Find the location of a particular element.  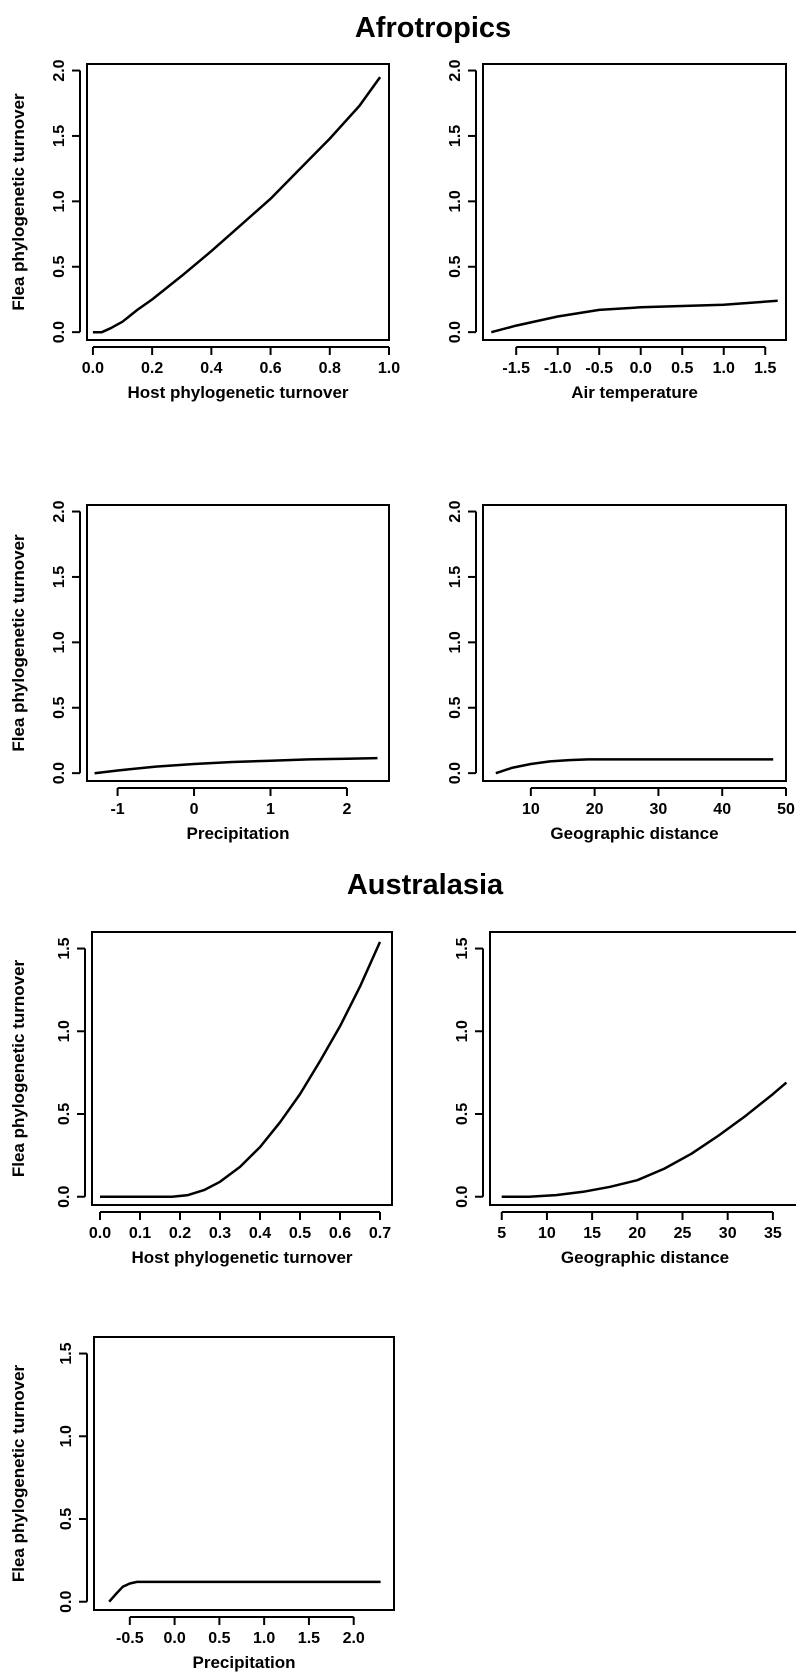

x-tick-label: 25 is located at coordinates (683, 1233).